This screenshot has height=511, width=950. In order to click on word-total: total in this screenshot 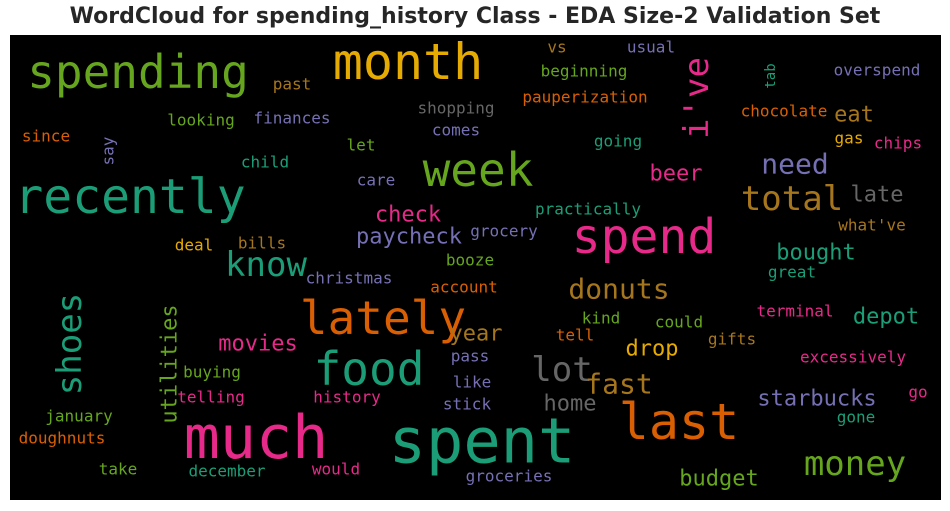, I will do `click(792, 199)`.